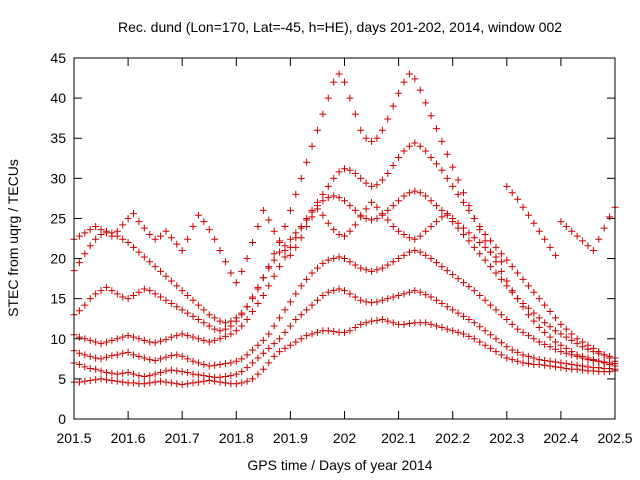  I want to click on x-tick-label: 201.5, so click(73, 438).